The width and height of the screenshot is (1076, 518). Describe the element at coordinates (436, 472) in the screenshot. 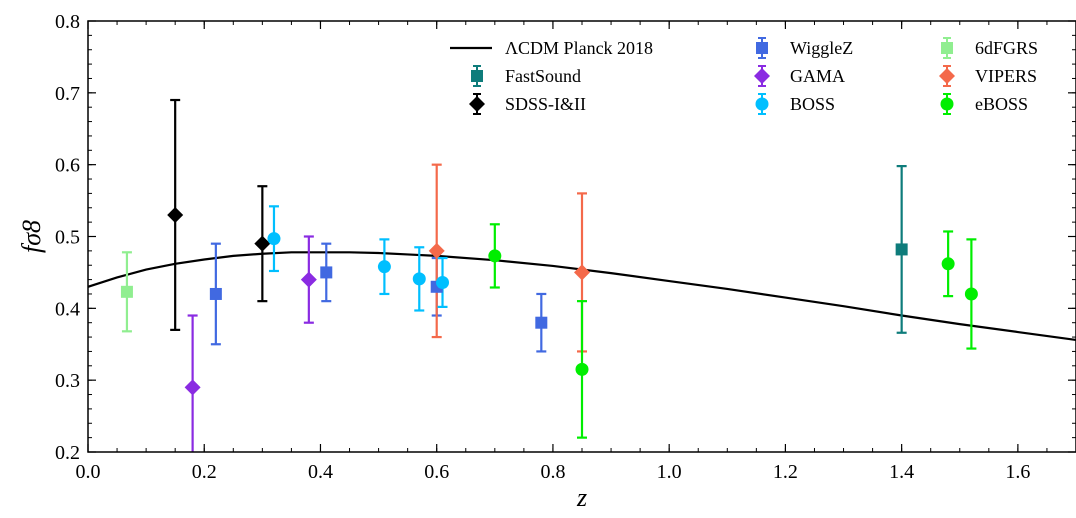

I see `x-tick-label: 0.6` at that location.